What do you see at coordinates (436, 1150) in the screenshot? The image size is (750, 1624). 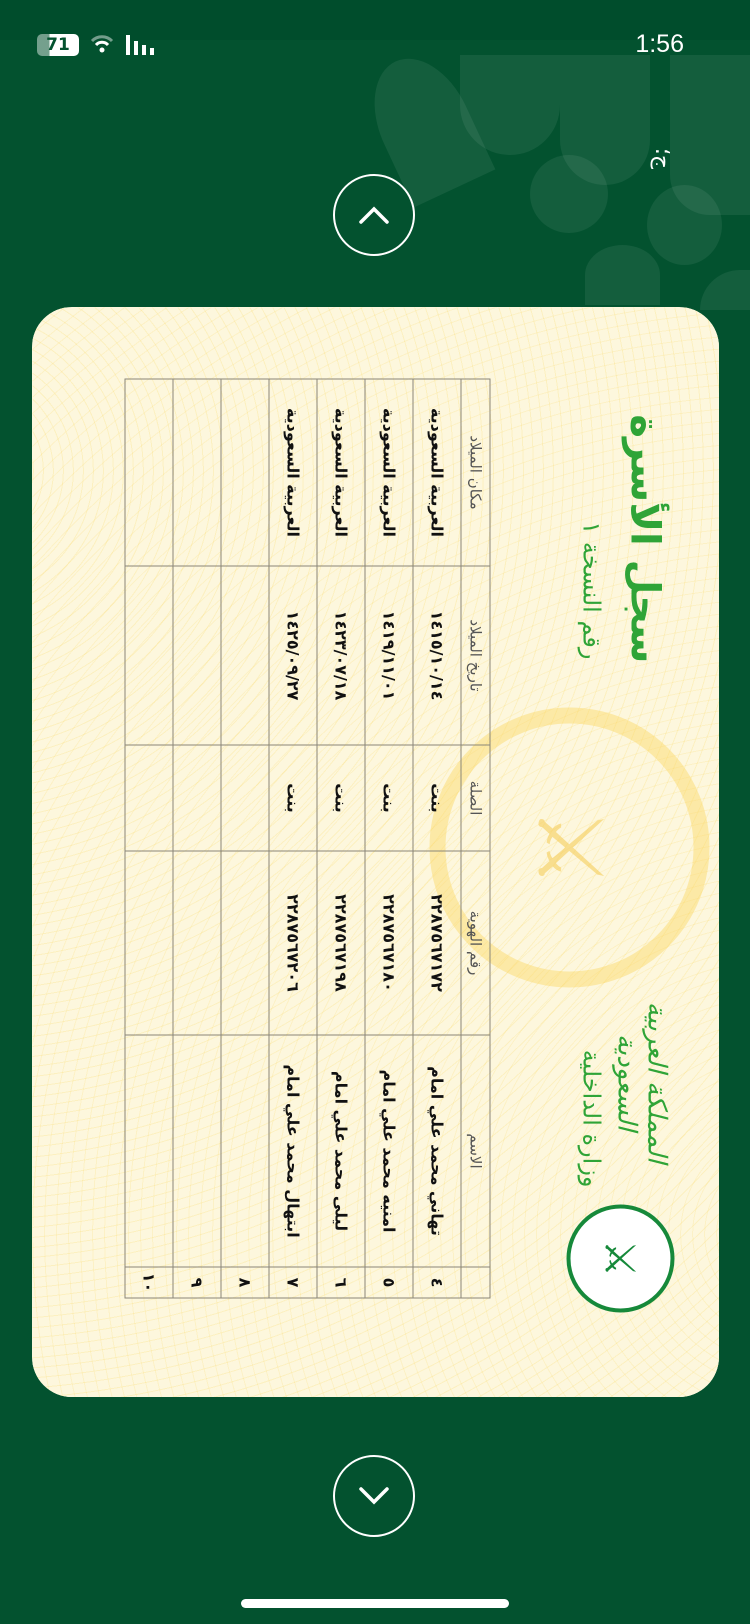 I see `member-name: تهاني محمد علي امام` at bounding box center [436, 1150].